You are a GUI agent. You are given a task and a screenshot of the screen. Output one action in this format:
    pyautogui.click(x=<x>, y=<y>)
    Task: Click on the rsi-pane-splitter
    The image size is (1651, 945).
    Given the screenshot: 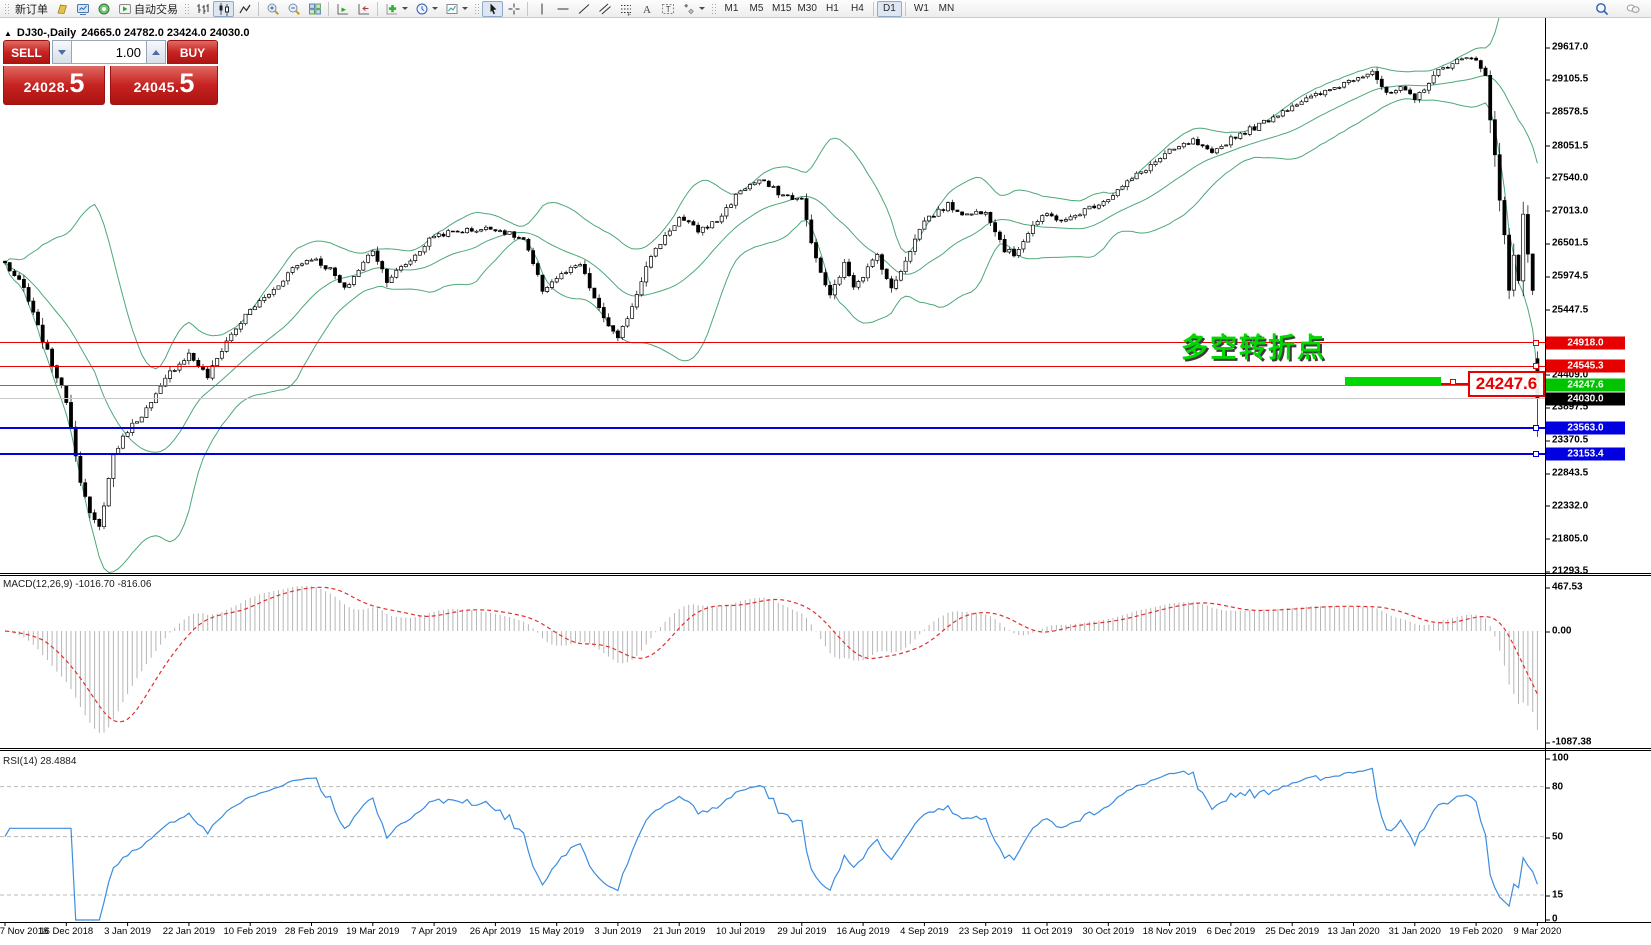 What is the action you would take?
    pyautogui.click(x=825, y=748)
    